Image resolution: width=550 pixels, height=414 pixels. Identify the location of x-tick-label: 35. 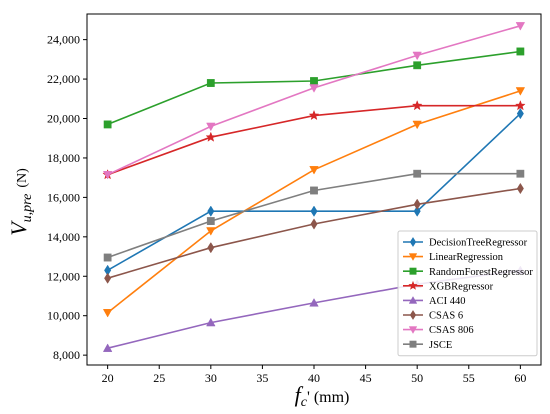
(262, 378).